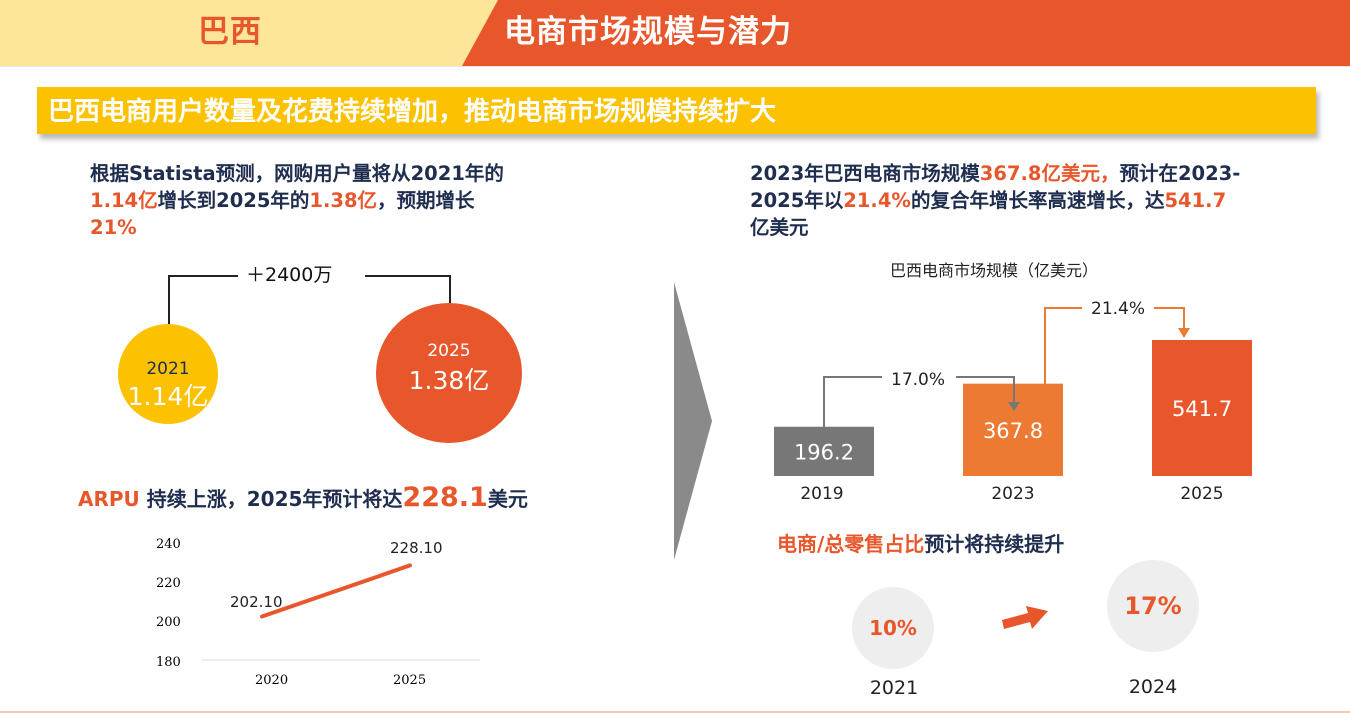 This screenshot has width=1350, height=713. What do you see at coordinates (675, 712) in the screenshot?
I see `footer-divider` at bounding box center [675, 712].